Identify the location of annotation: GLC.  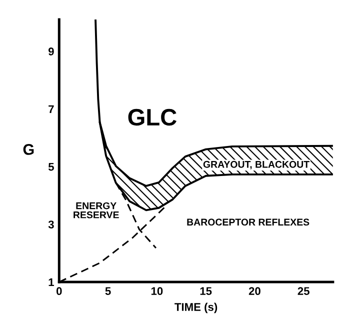
(152, 117).